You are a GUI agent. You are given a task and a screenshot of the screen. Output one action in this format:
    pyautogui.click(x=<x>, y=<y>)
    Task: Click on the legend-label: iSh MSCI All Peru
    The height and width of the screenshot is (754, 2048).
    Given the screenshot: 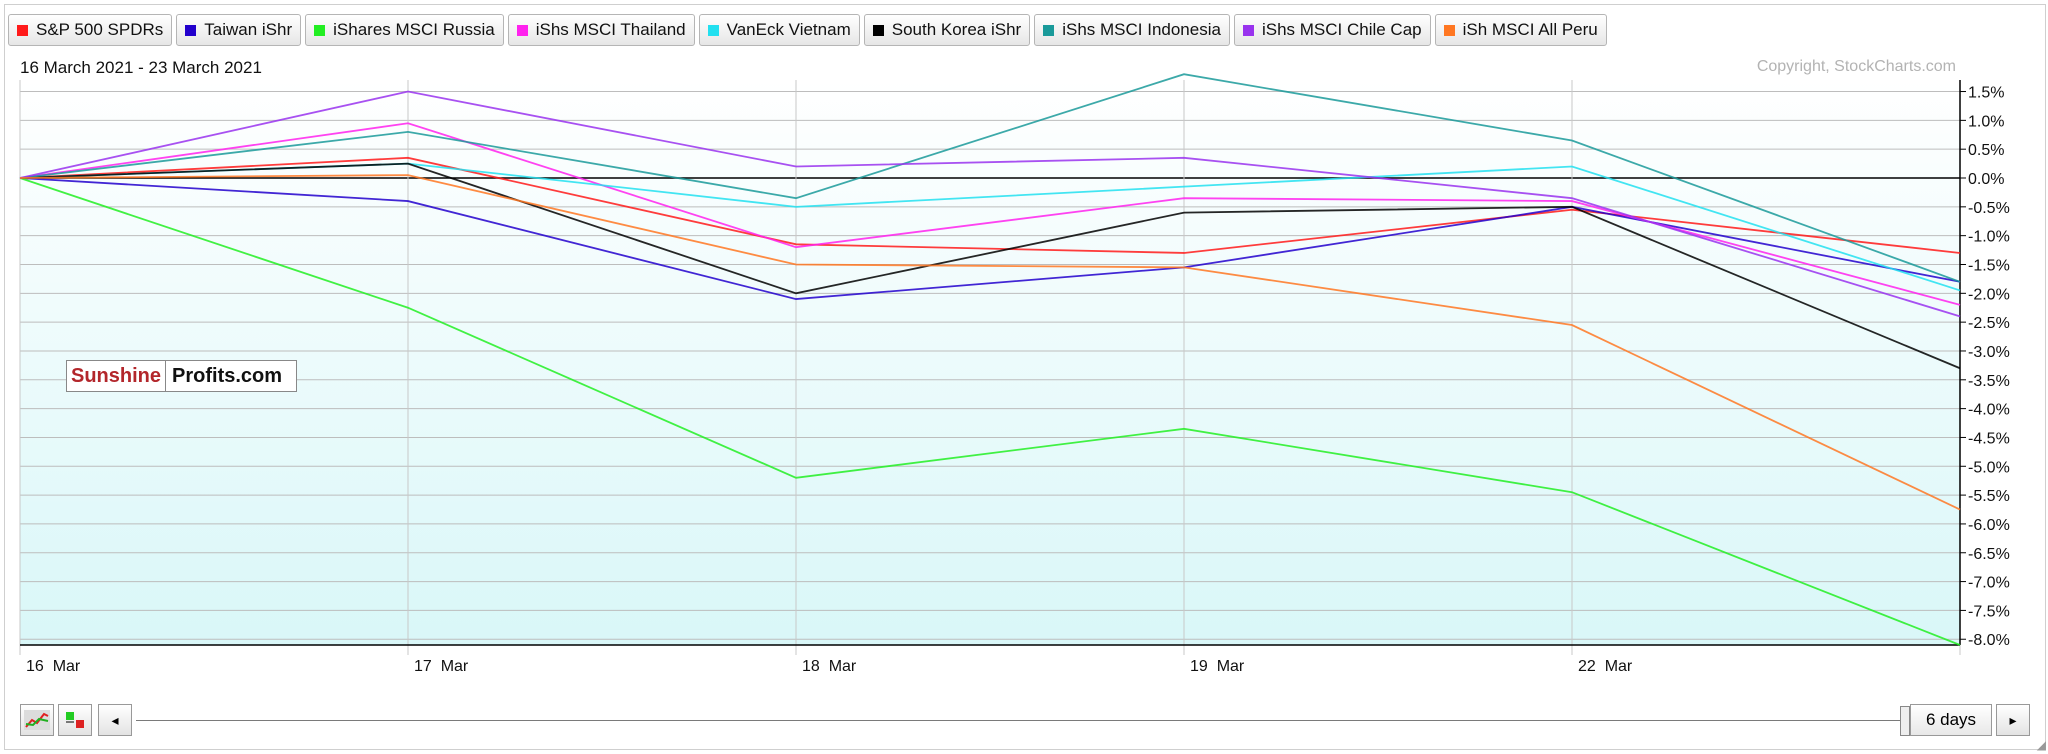 What is the action you would take?
    pyautogui.click(x=1530, y=29)
    